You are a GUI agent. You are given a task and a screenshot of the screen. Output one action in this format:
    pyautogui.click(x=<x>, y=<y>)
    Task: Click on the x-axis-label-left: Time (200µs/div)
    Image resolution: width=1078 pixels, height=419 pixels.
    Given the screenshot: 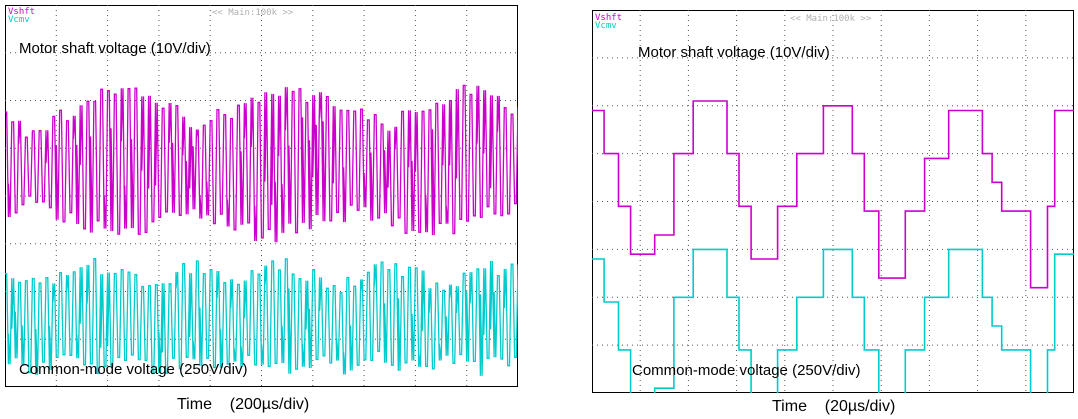 What is the action you would take?
    pyautogui.click(x=243, y=404)
    